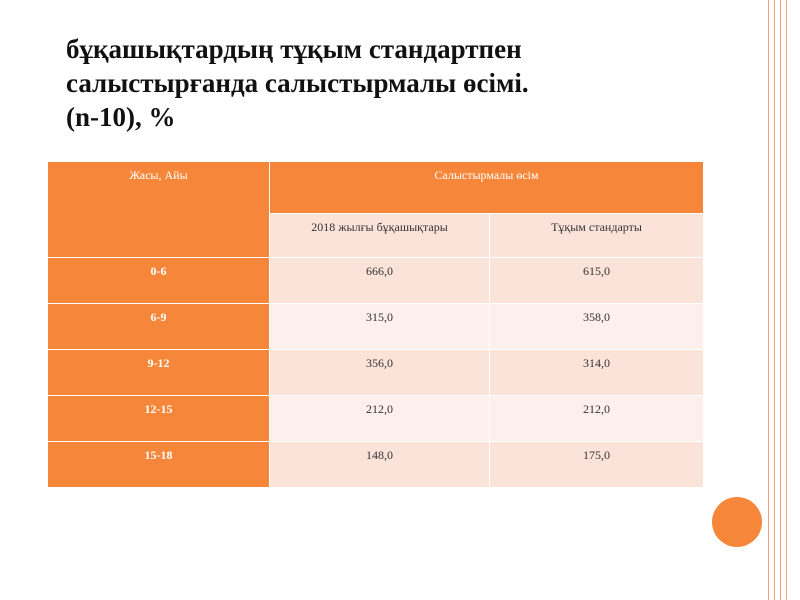 The height and width of the screenshot is (600, 800). I want to click on table-row: 15-18 148,0 175,0, so click(375, 464).